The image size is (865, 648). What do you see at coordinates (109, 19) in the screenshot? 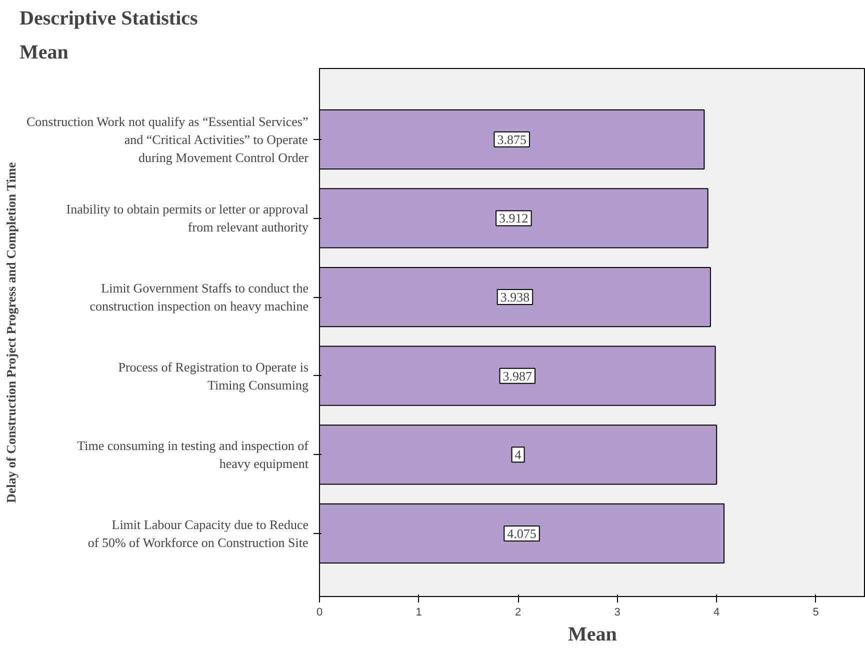
I see `text: Descriptive Statistics` at bounding box center [109, 19].